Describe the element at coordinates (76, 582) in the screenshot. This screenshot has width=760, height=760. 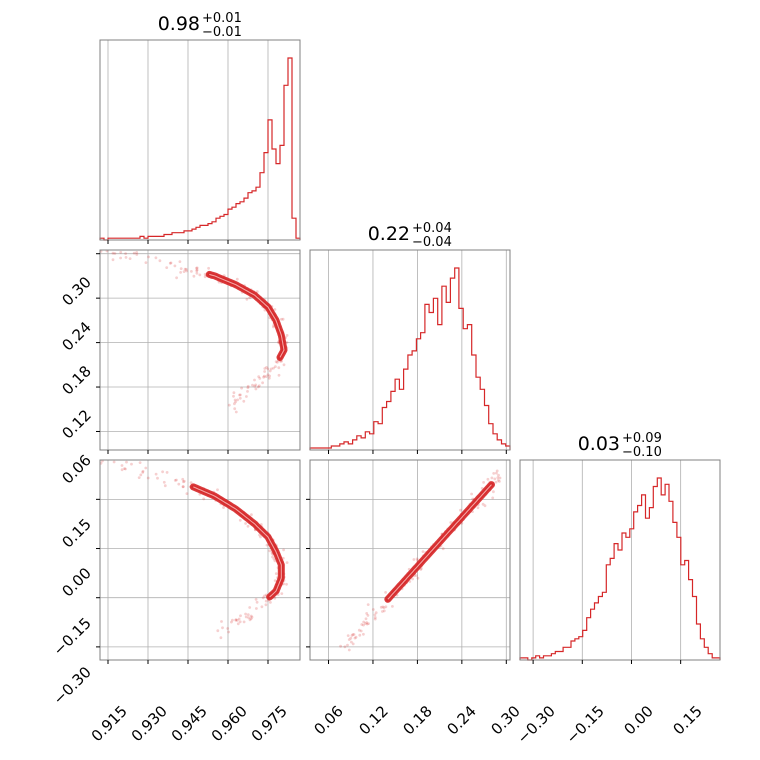
I see `ytick-p2-2: 0.00` at that location.